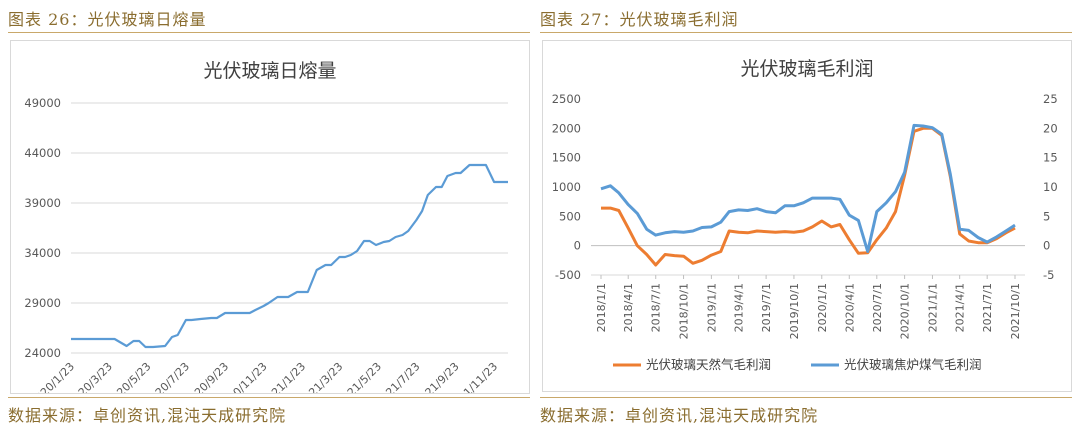 This screenshot has height=433, width=1080. I want to click on x-tick-label: 2020/1/1, so click(822, 307).